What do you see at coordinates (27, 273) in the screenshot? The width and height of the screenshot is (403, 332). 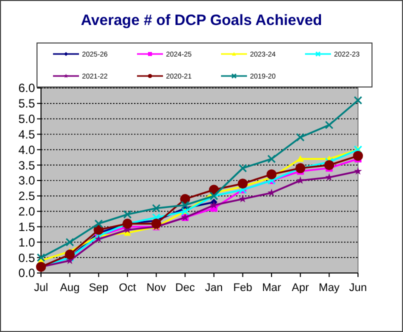 I see `y-tick-label: 0.0` at bounding box center [27, 273].